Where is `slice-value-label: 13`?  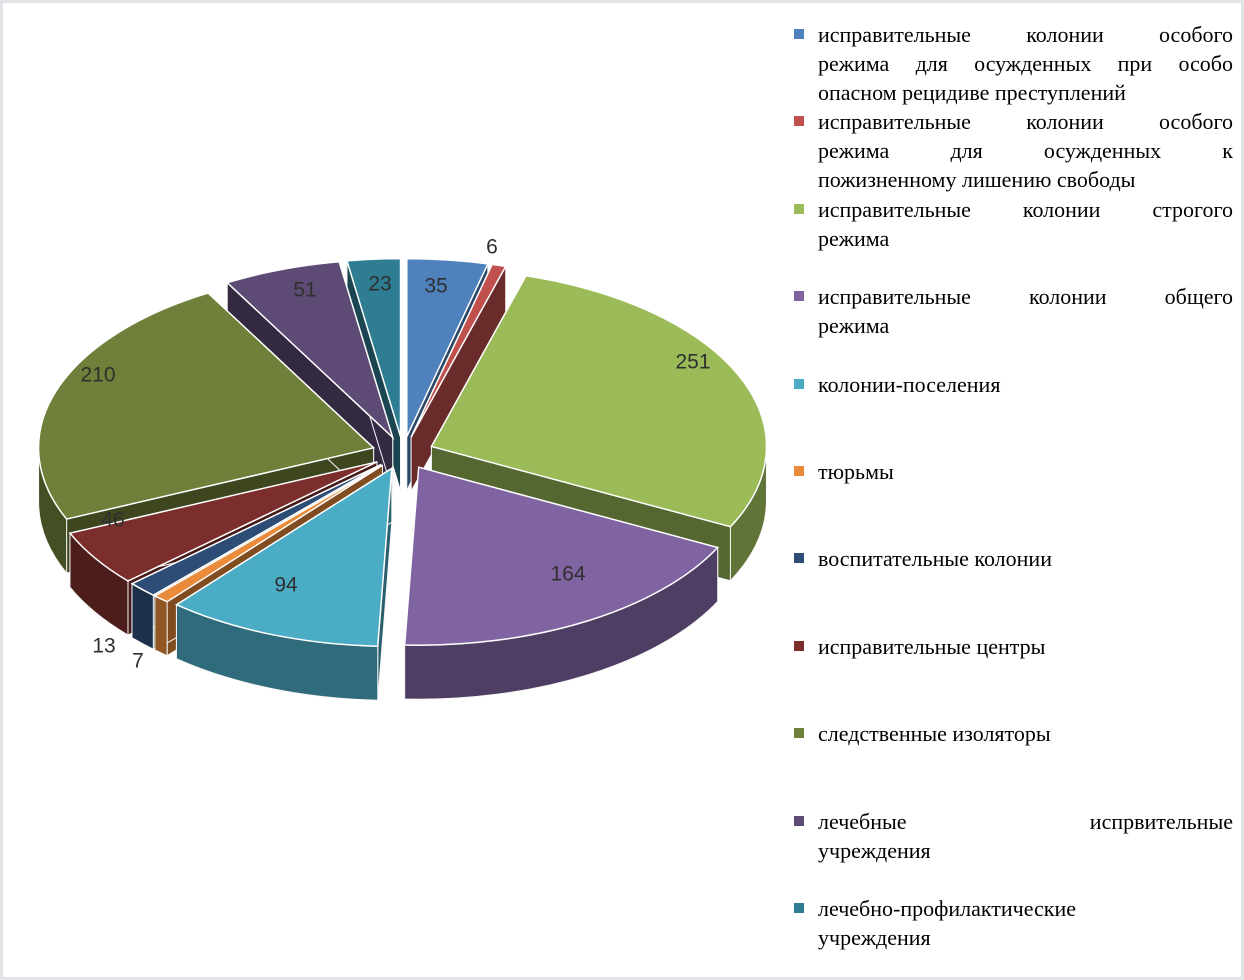
slice-value-label: 13 is located at coordinates (103, 646).